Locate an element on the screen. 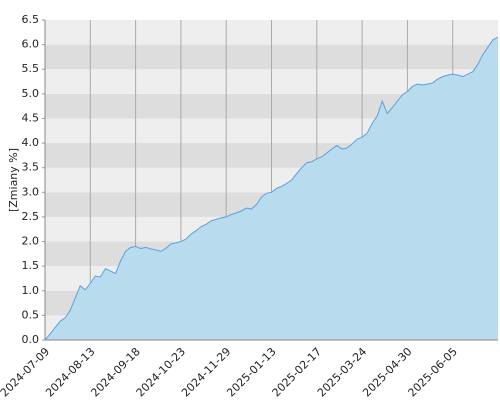  y-tick-label: 5.5 is located at coordinates (31, 68).